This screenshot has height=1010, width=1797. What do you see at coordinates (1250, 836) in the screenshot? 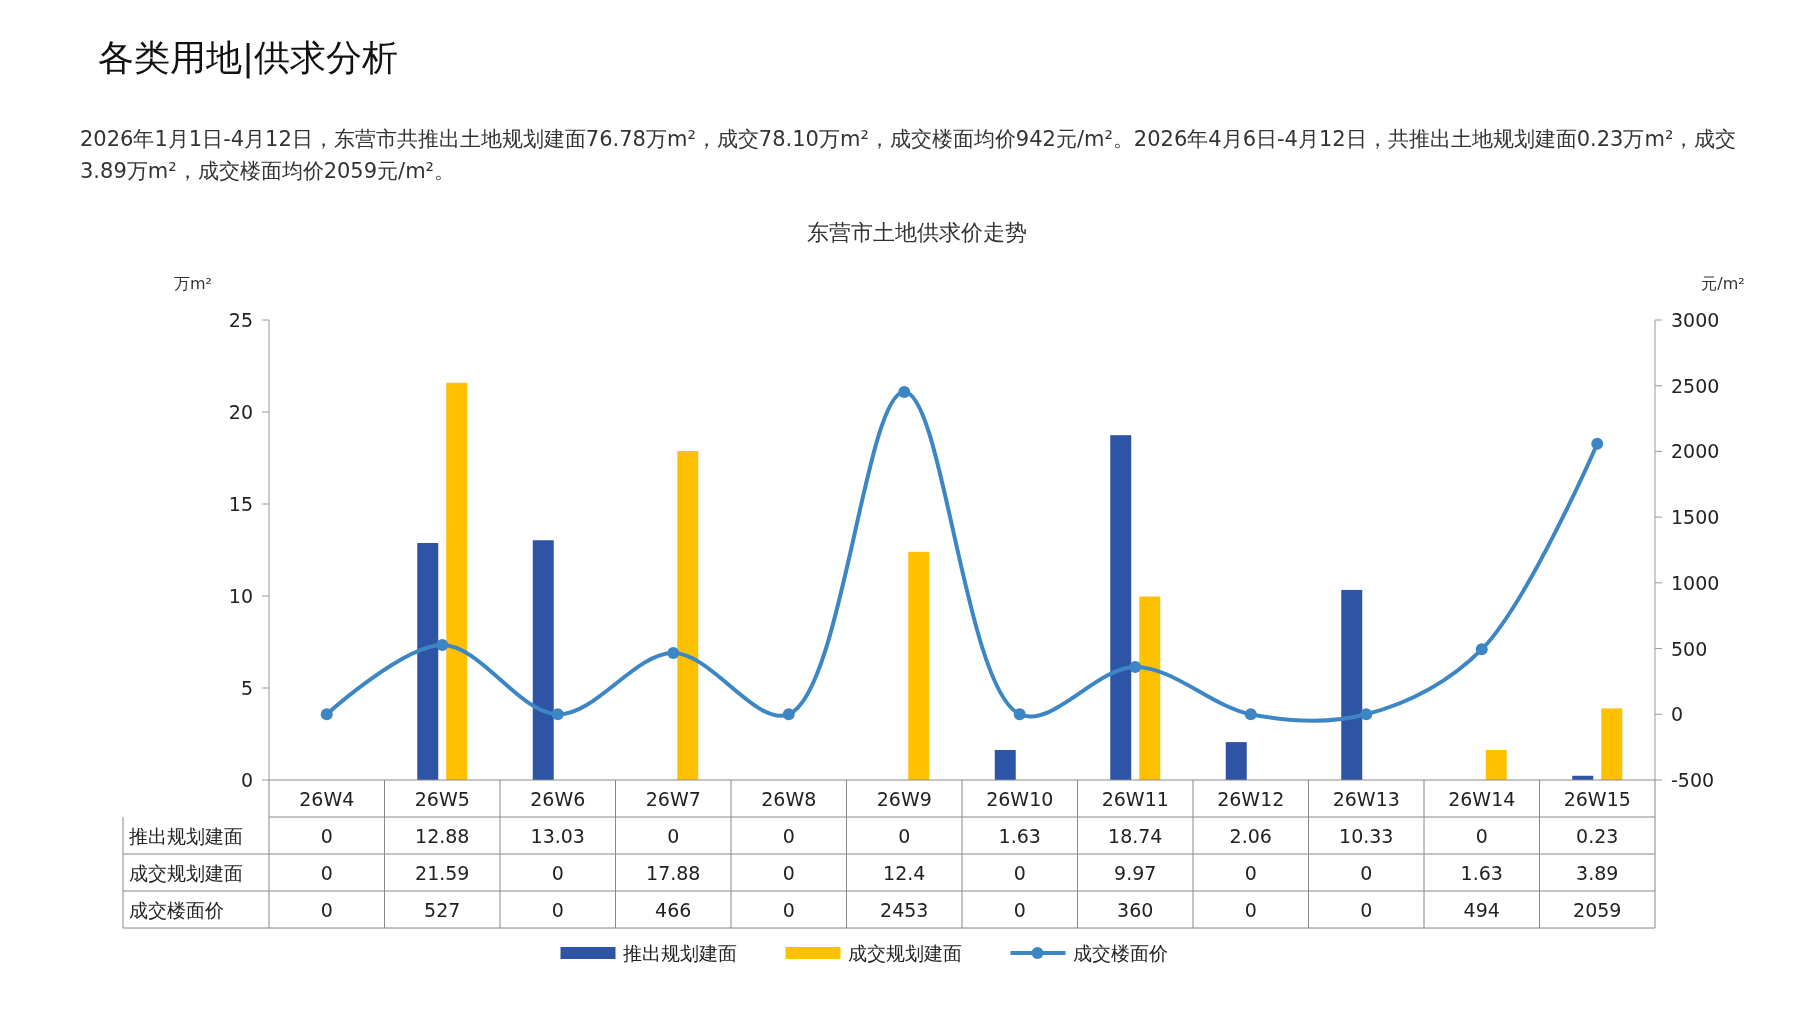
I see `data-label: 2.06` at bounding box center [1250, 836].